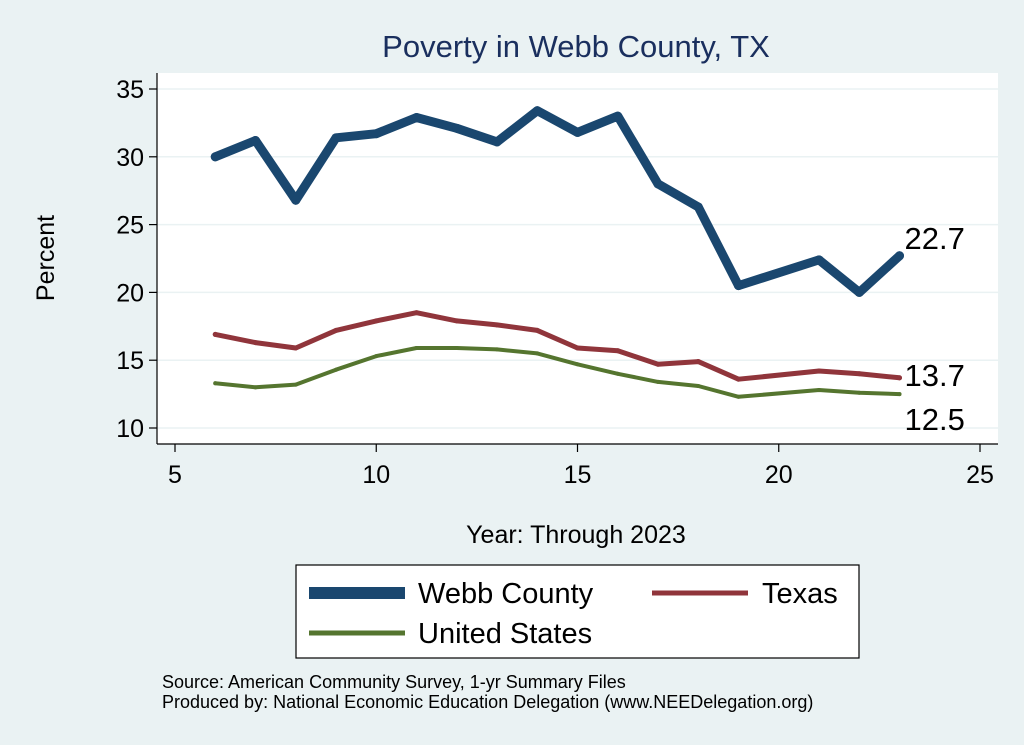  What do you see at coordinates (576, 535) in the screenshot?
I see `x-axis-label: Year: Through 2023` at bounding box center [576, 535].